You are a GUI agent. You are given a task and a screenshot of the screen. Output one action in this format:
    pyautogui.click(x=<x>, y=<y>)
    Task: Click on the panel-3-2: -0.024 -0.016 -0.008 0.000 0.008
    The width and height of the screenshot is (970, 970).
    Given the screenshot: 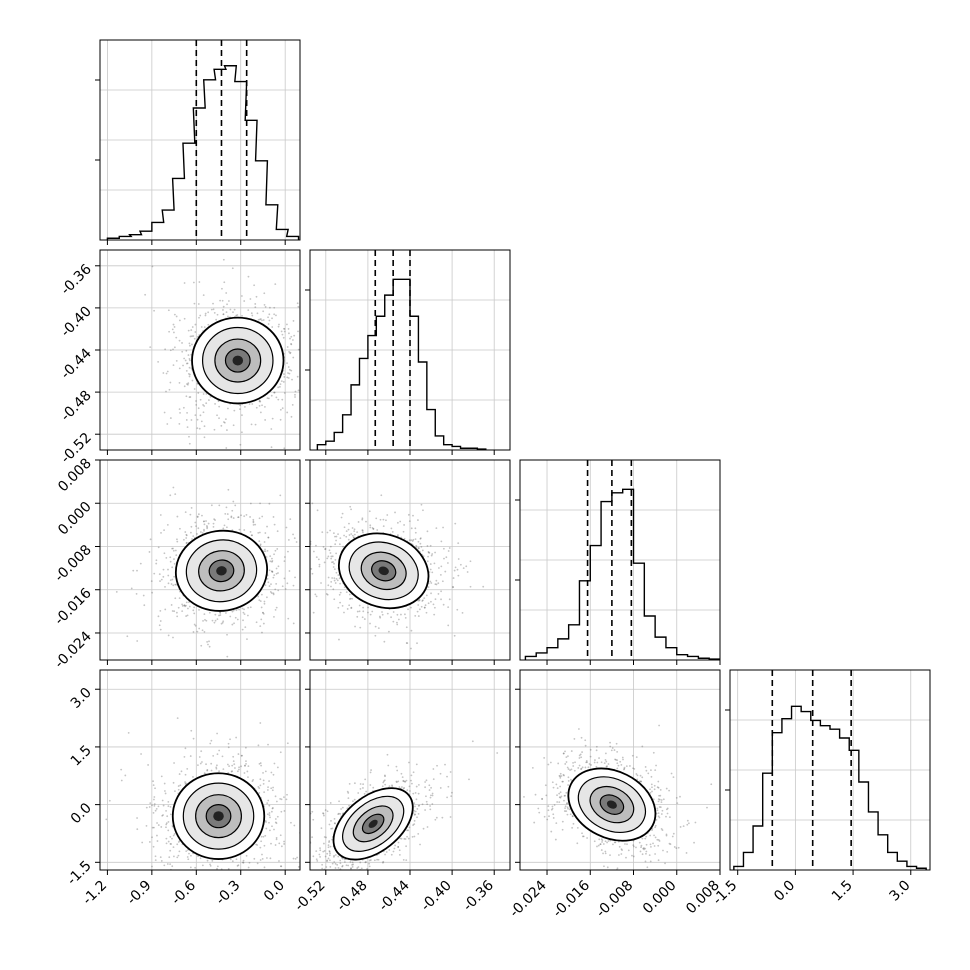 What is the action you would take?
    pyautogui.click(x=615, y=795)
    